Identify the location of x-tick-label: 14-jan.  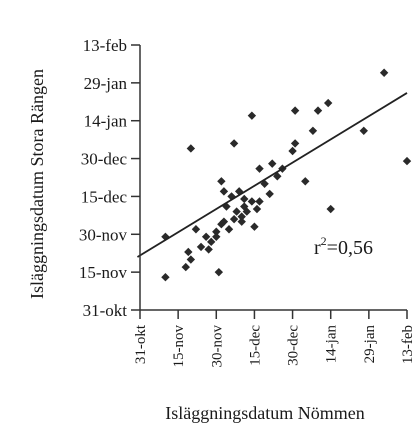
(332, 344).